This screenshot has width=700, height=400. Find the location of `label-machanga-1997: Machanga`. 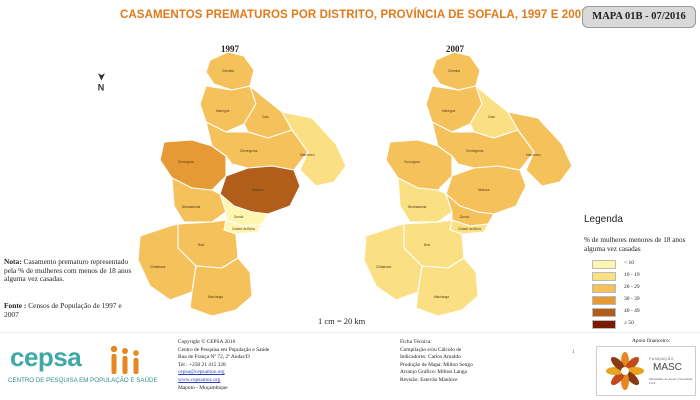

label-machanga-1997: Machanga is located at coordinates (215, 297).